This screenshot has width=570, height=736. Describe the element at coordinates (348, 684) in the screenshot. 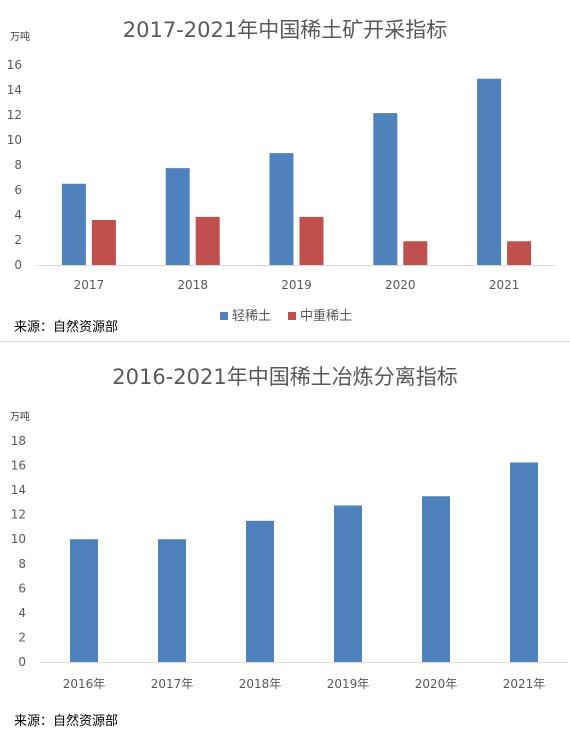

I see `x-tick-label: 2019年` at that location.